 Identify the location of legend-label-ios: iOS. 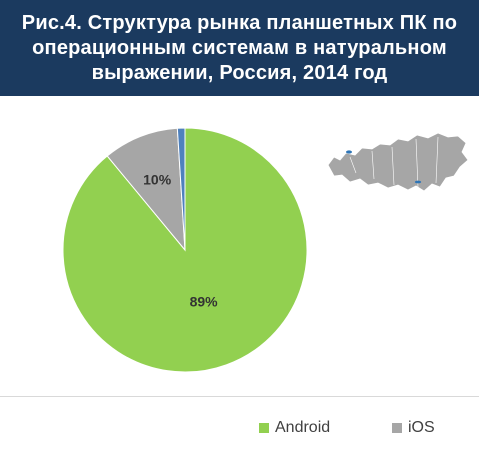
(421, 427).